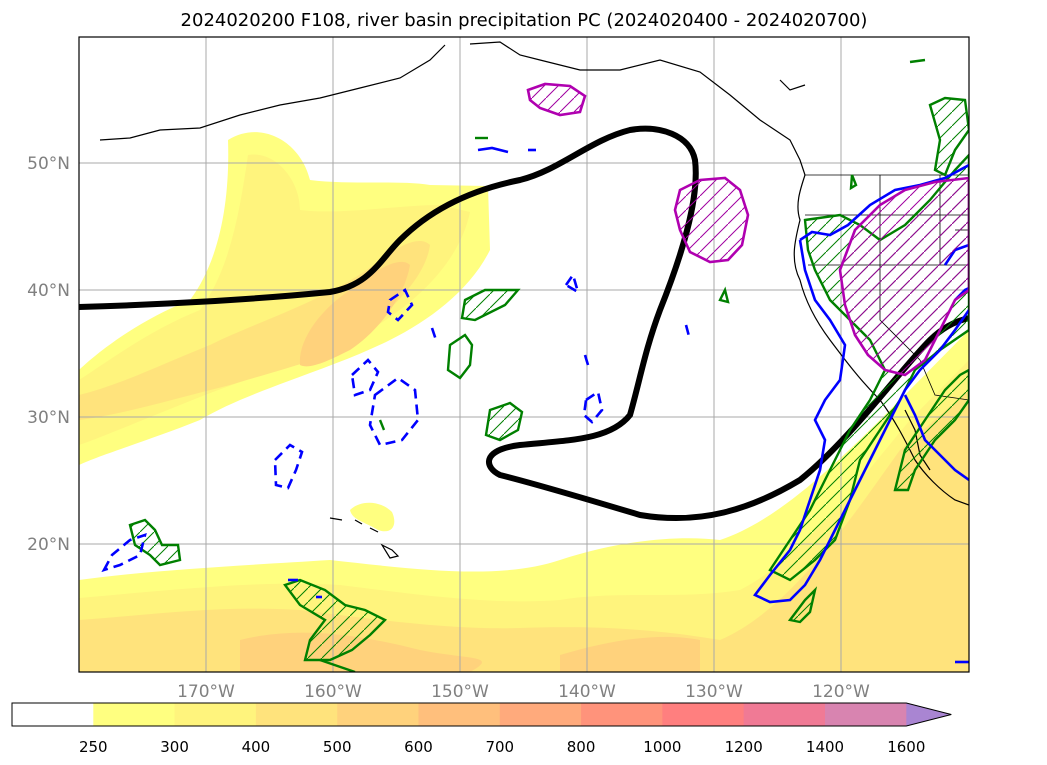  What do you see at coordinates (372, 517) in the screenshot?
I see `shading-small-hawaii` at bounding box center [372, 517].